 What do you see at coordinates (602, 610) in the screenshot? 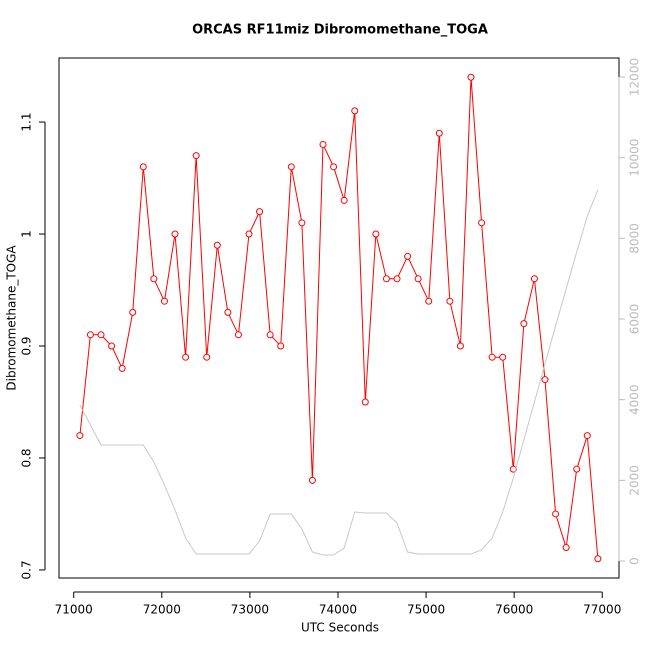
I see `x-tick-label: 77000` at bounding box center [602, 610].